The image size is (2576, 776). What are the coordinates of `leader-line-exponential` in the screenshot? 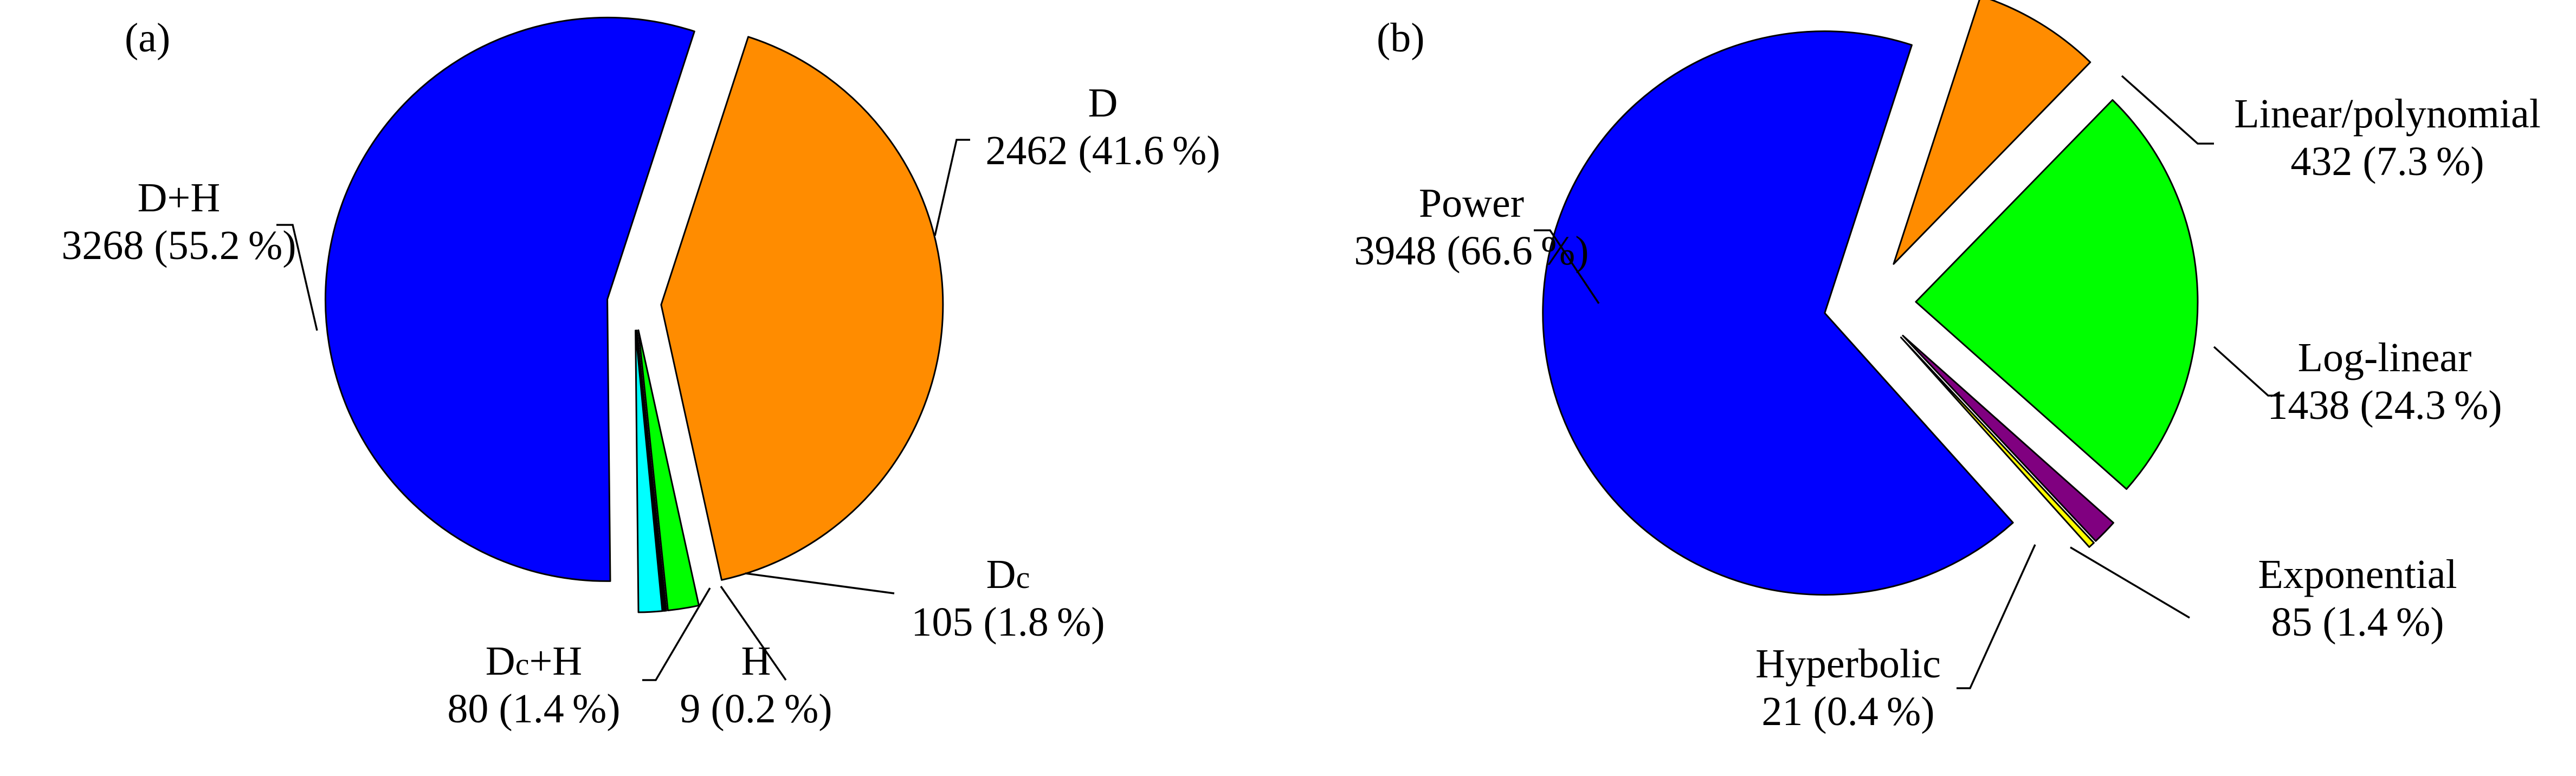 It's located at (2130, 583).